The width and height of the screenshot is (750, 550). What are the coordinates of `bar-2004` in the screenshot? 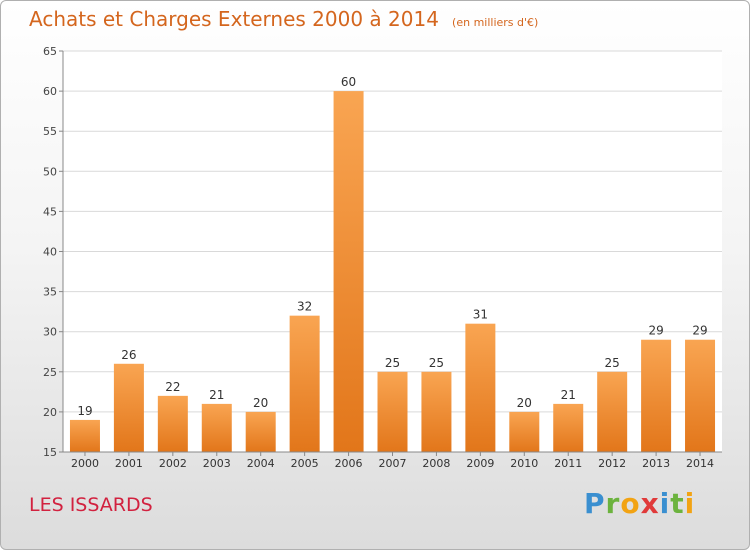 It's located at (260, 431).